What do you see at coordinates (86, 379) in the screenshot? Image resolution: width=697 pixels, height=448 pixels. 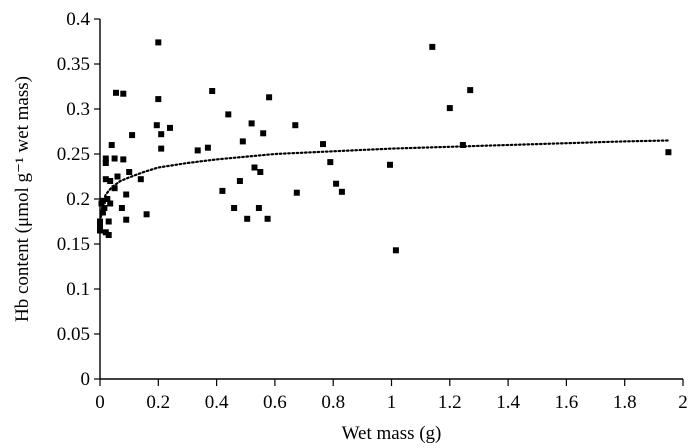 I see `y-tick-label: 0` at bounding box center [86, 379].